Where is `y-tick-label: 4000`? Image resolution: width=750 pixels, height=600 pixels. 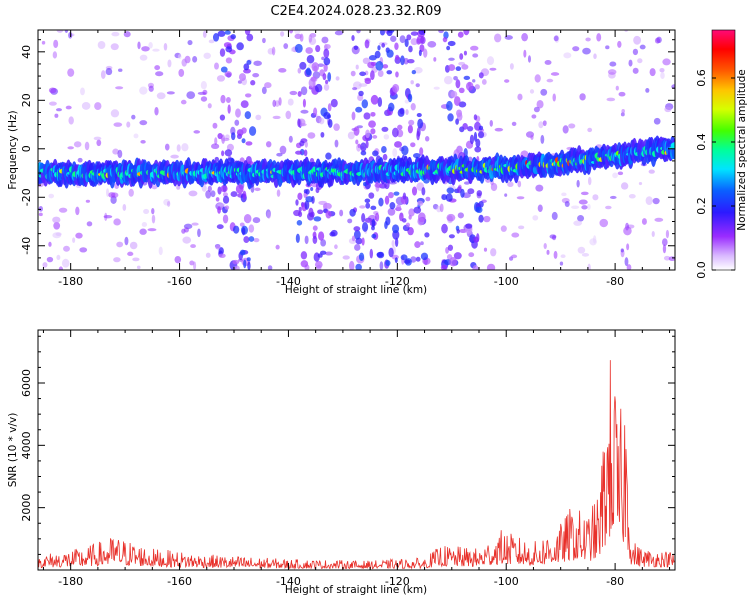 y-tick-label: 4000 is located at coordinates (26, 445).